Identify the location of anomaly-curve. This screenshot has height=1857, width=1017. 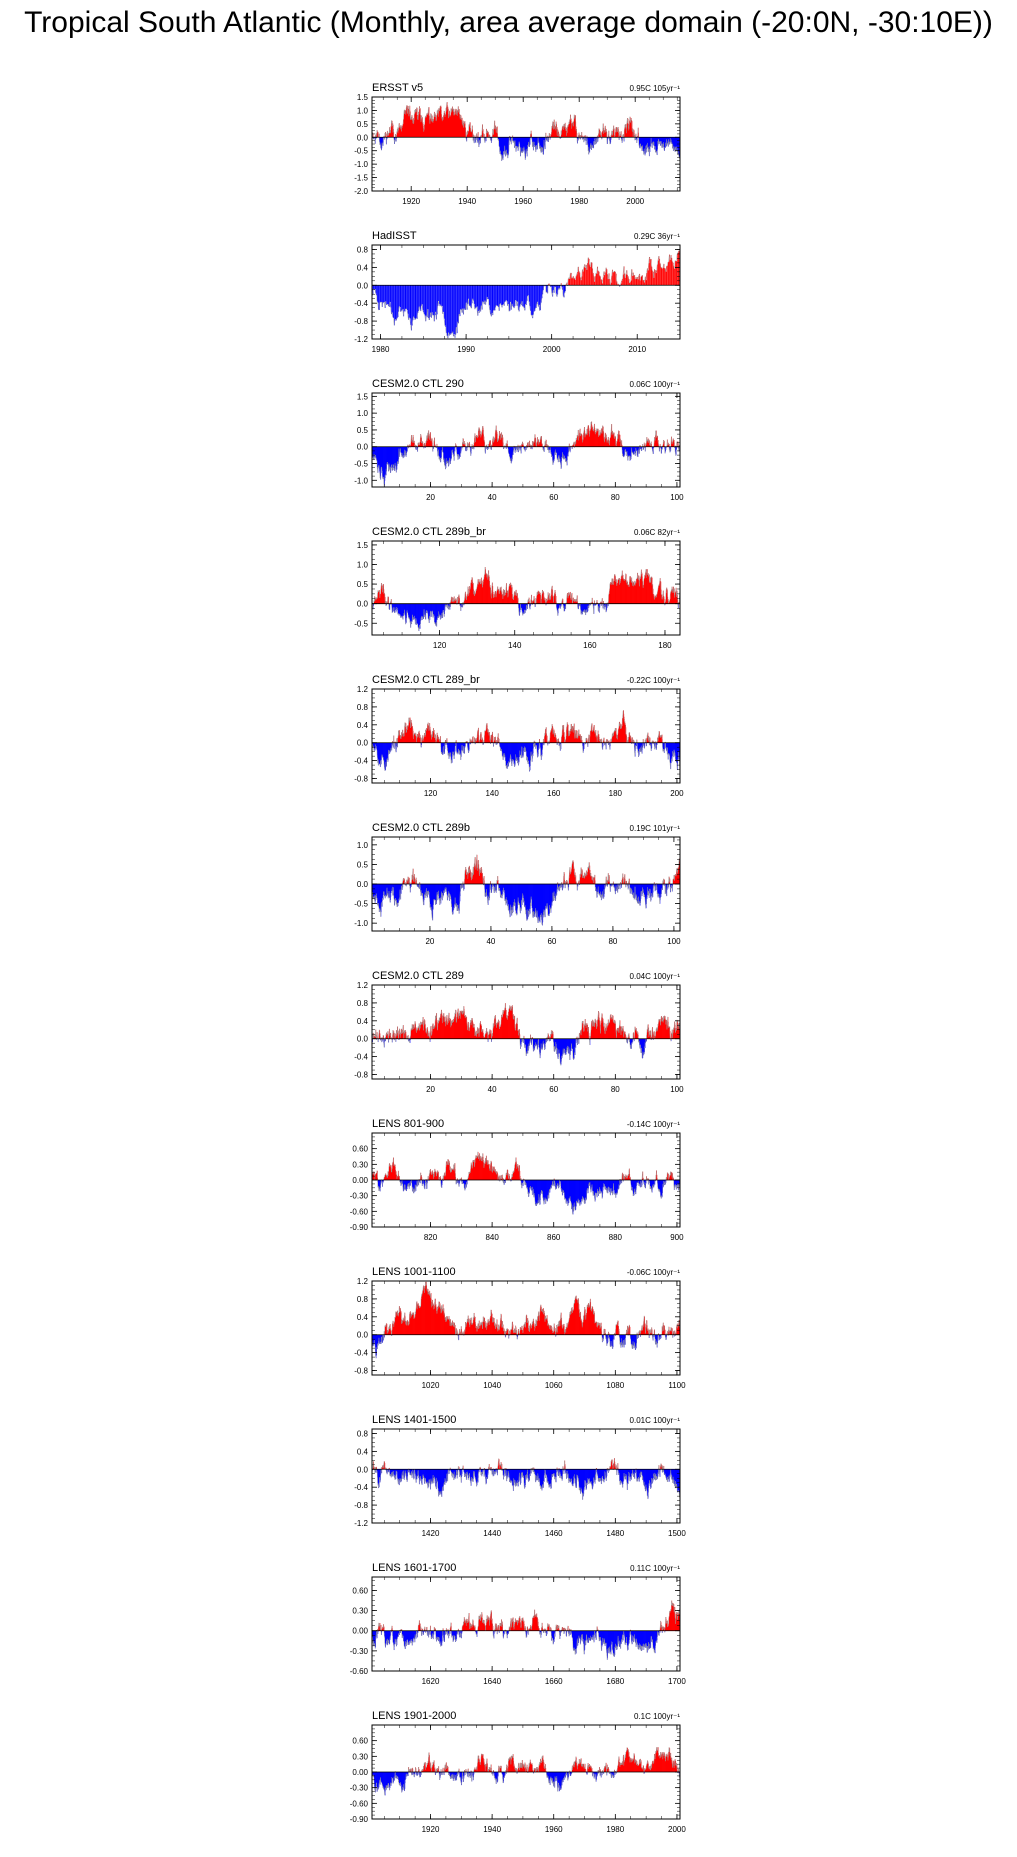
(525, 131).